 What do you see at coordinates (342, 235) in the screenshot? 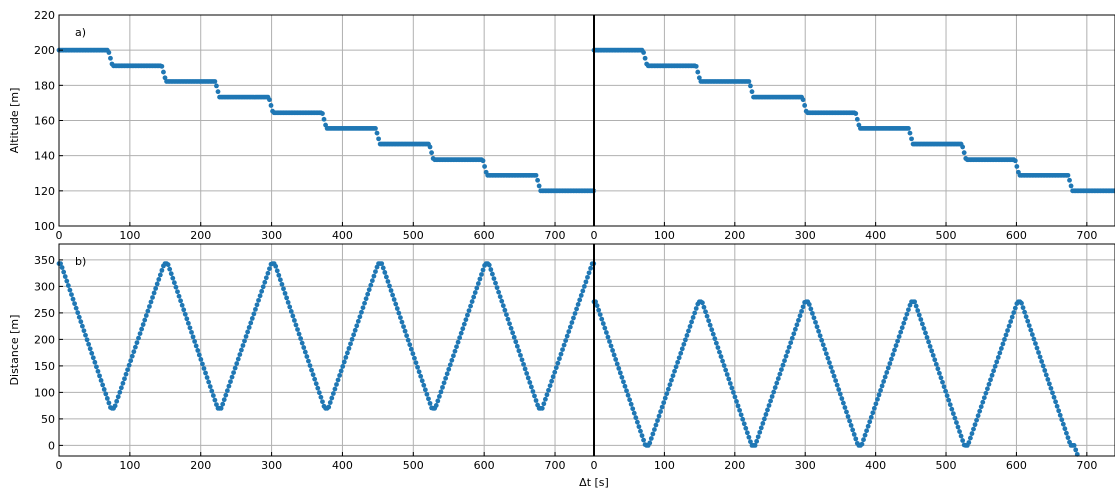
I see `x-tick-label: 400` at bounding box center [342, 235].